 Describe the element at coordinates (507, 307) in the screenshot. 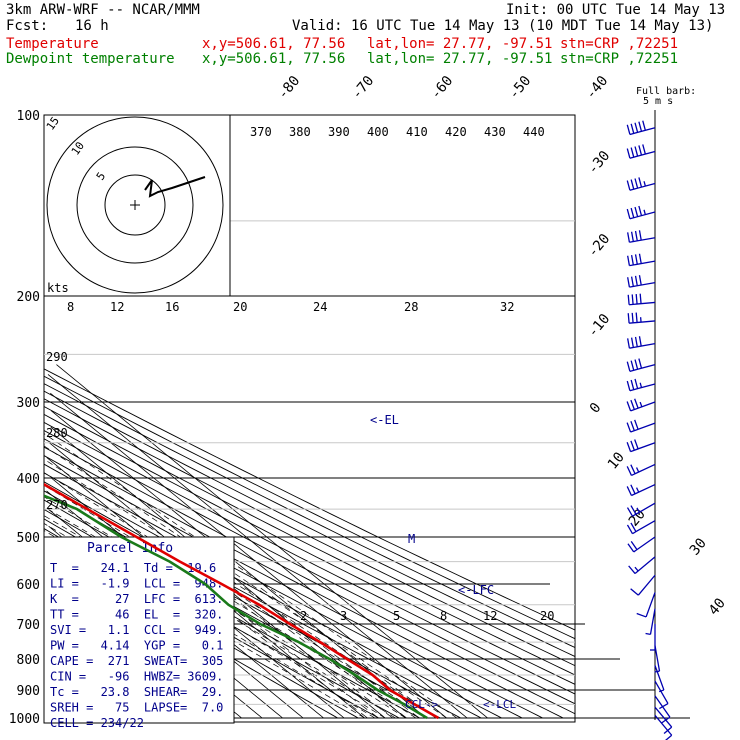

I see `wind-speed-tick-32: 32` at that location.